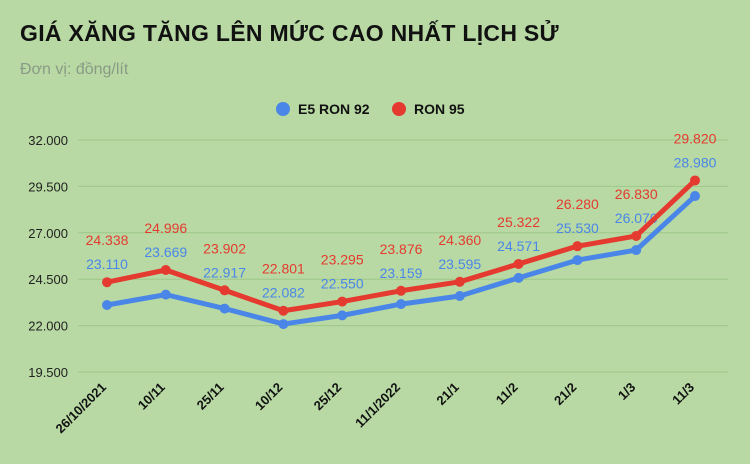  I want to click on data-label: 26.280, so click(577, 204).